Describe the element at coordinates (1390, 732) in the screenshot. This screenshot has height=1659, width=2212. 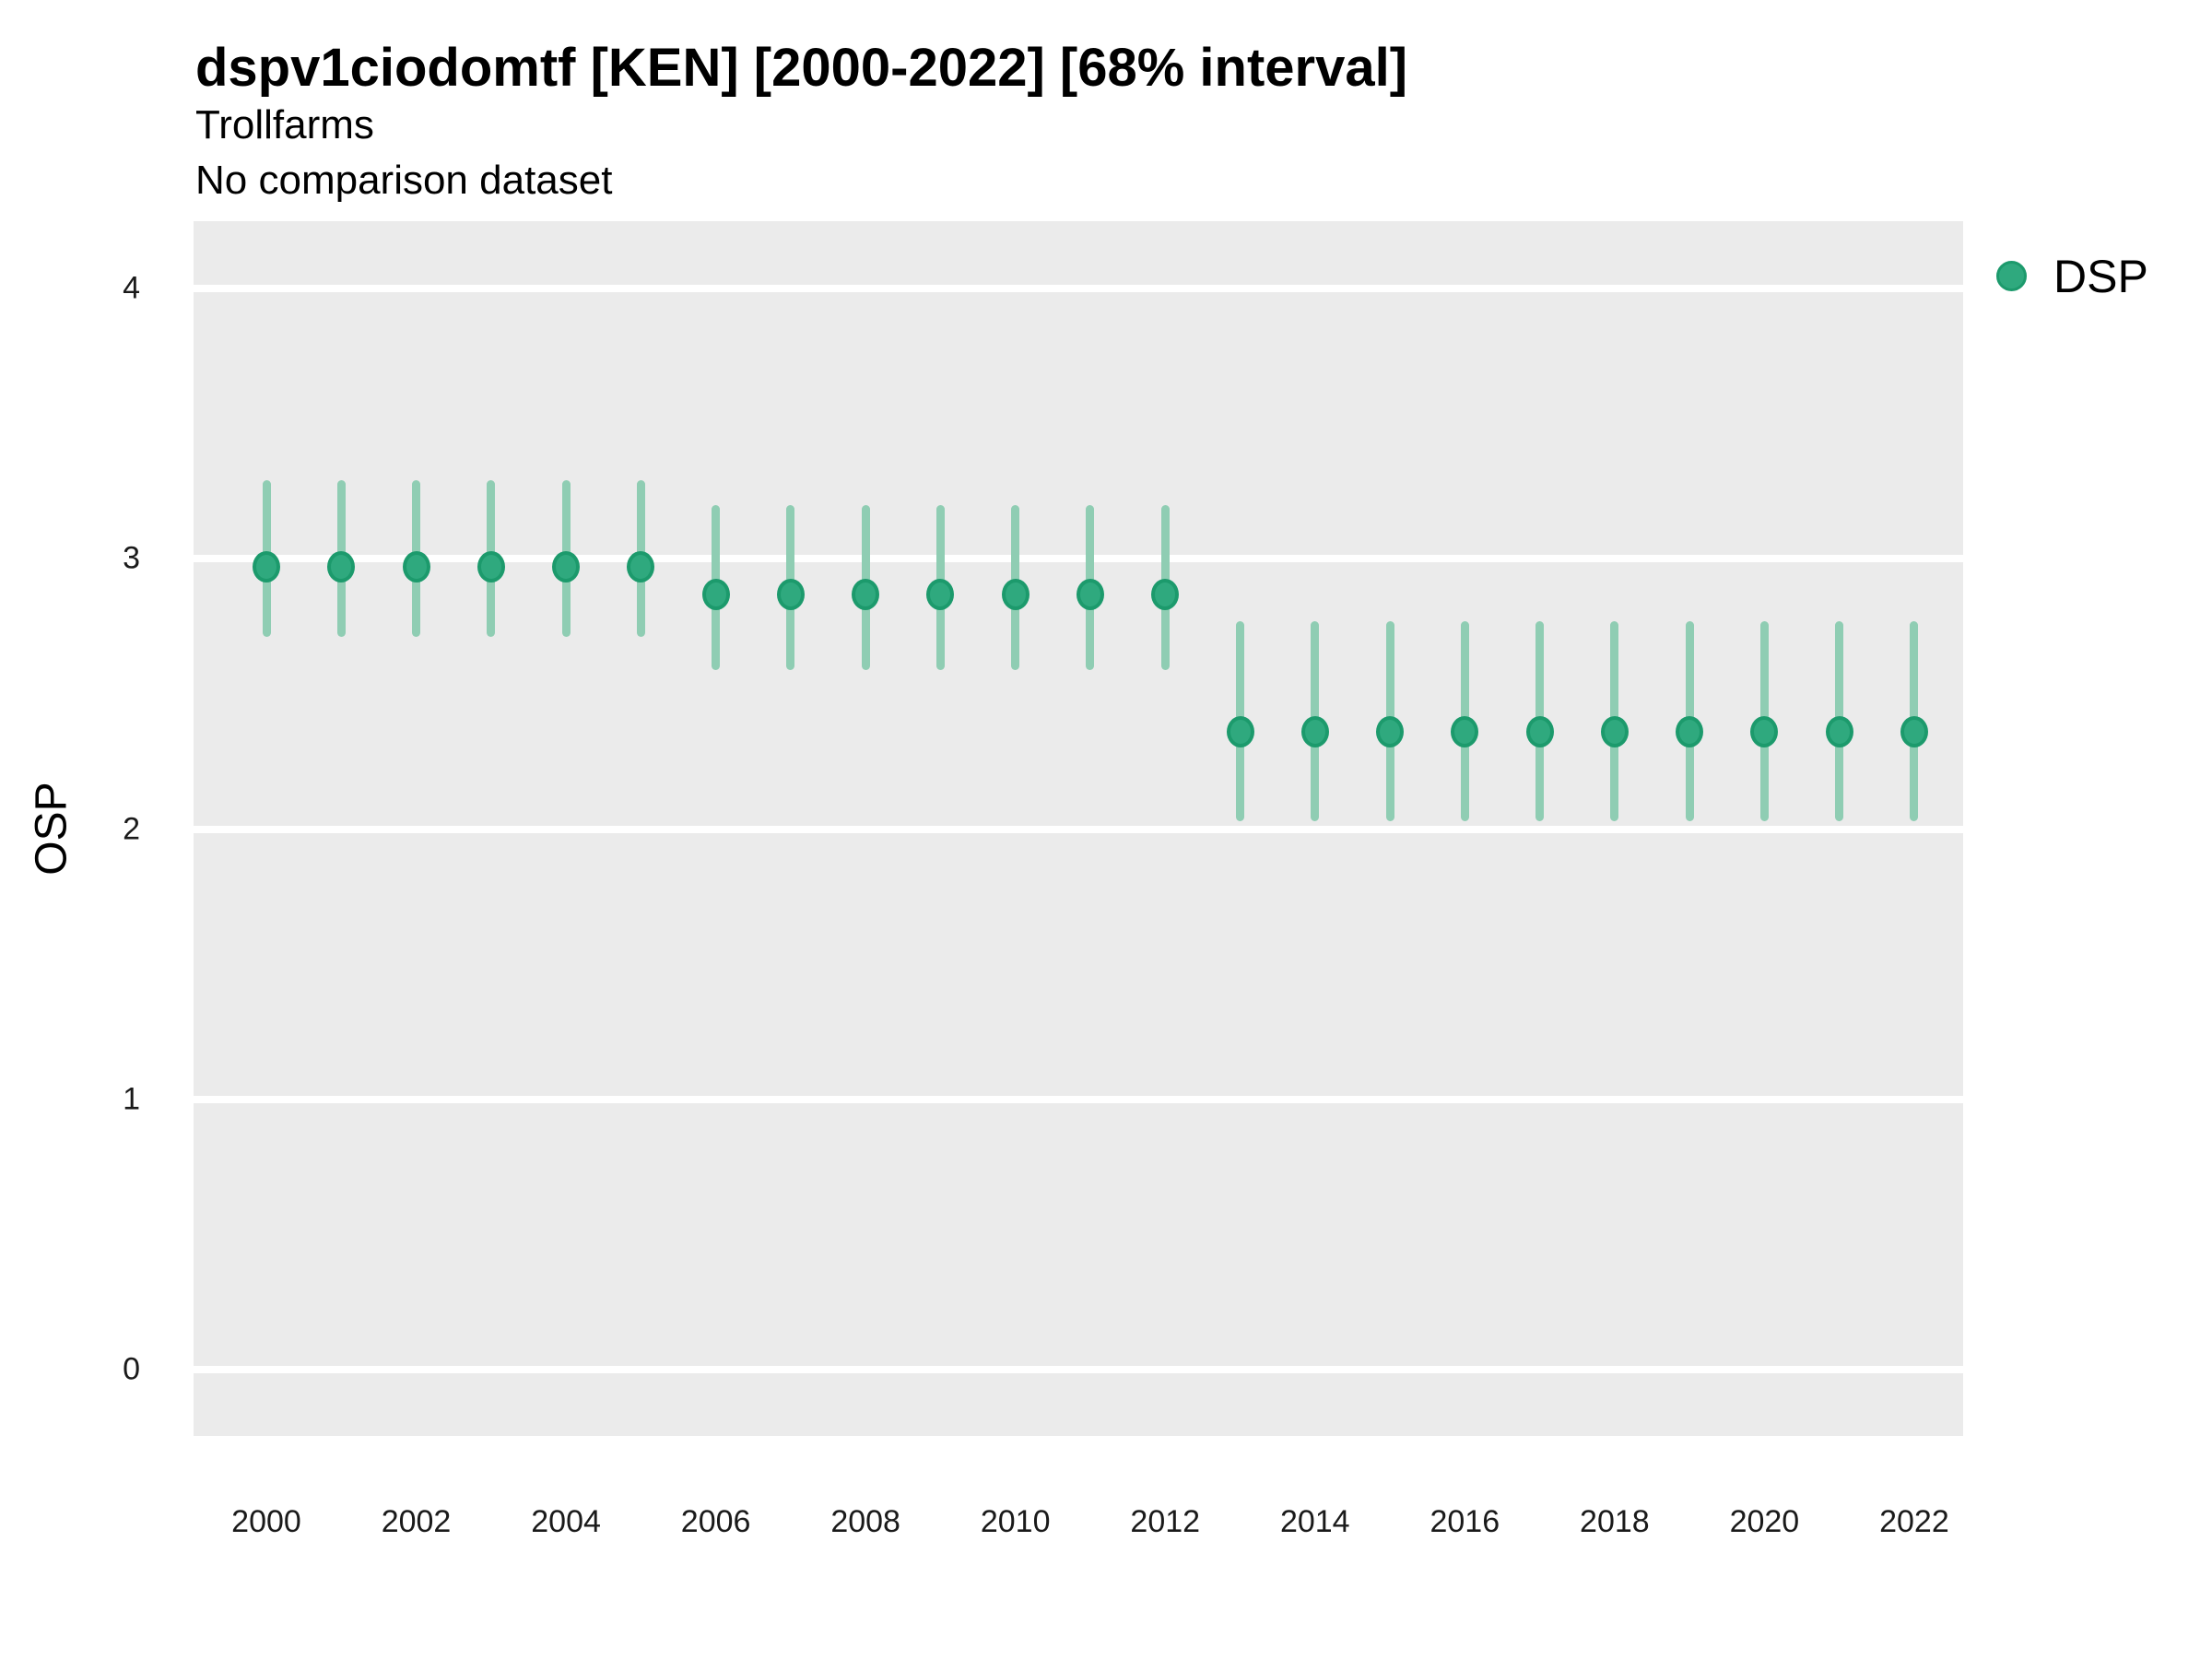
I see `data-point-2015` at that location.